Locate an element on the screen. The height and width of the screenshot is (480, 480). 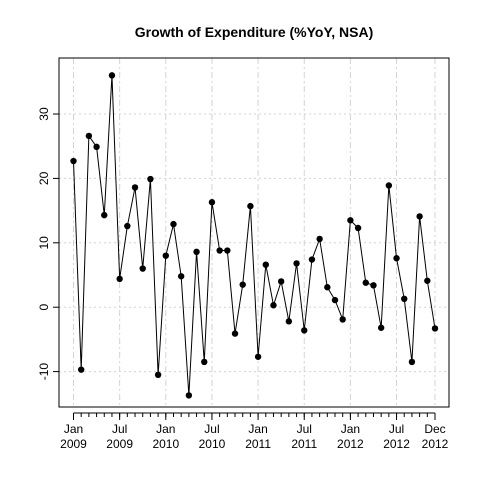
x-tick-label-month: Dec is located at coordinates (434, 429).